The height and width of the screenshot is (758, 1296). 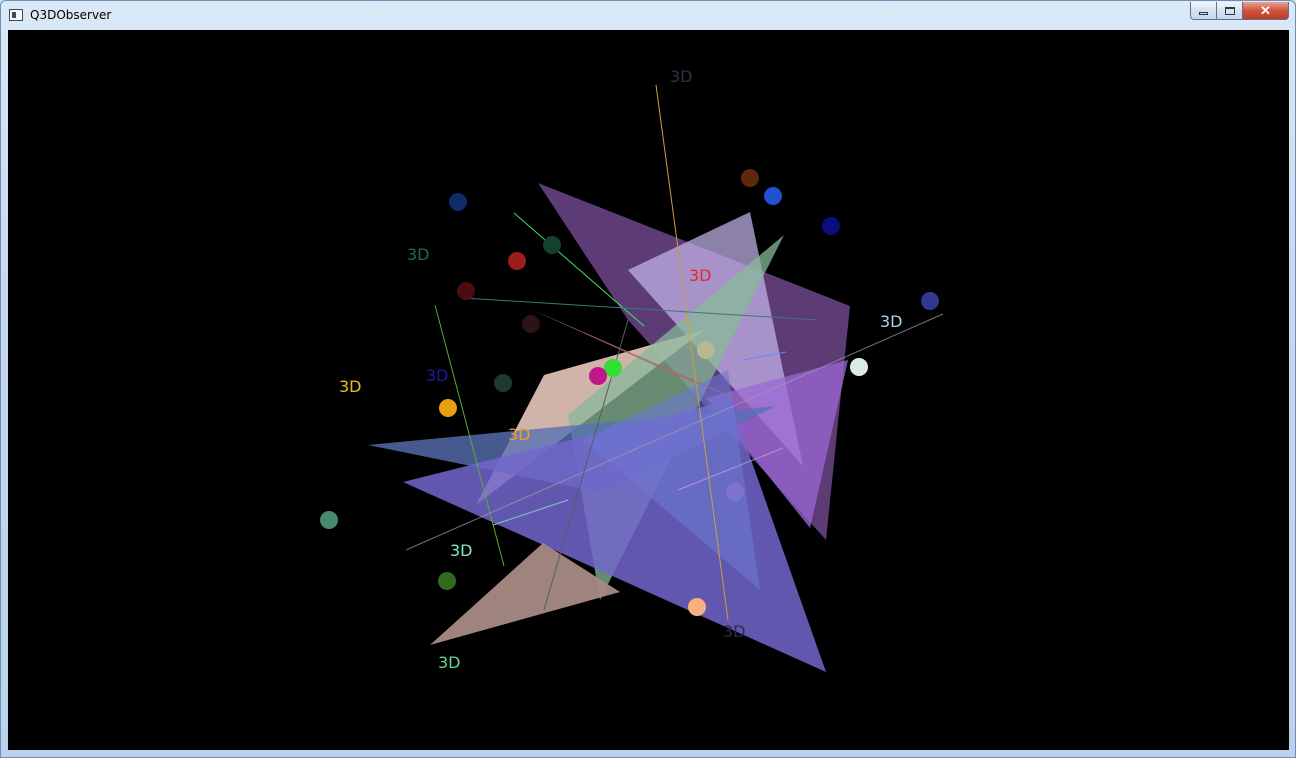 I want to click on app-window-icon, so click(x=16, y=15).